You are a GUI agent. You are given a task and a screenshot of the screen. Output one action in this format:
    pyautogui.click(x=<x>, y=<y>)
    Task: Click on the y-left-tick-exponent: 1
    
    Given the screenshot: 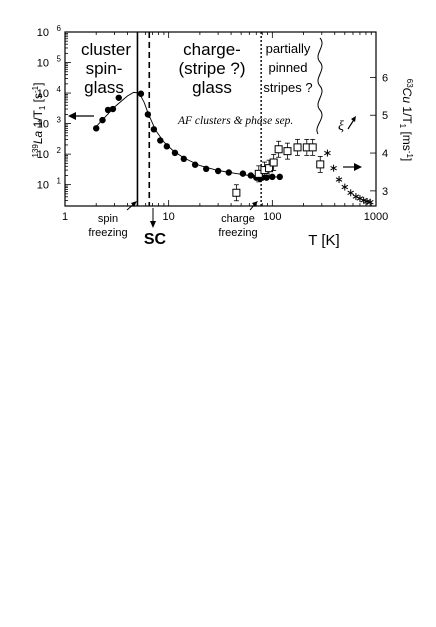 What is the action you would take?
    pyautogui.click(x=59, y=181)
    